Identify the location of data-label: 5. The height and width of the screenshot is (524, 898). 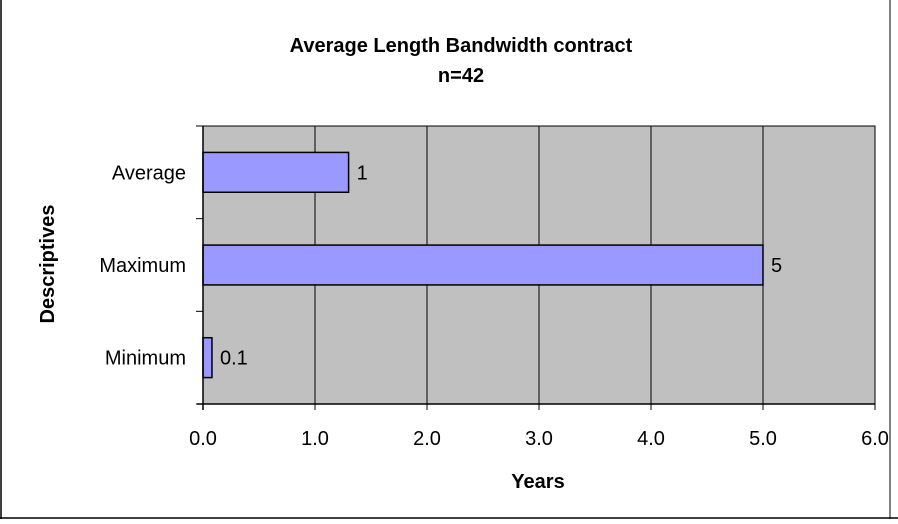
(776, 266).